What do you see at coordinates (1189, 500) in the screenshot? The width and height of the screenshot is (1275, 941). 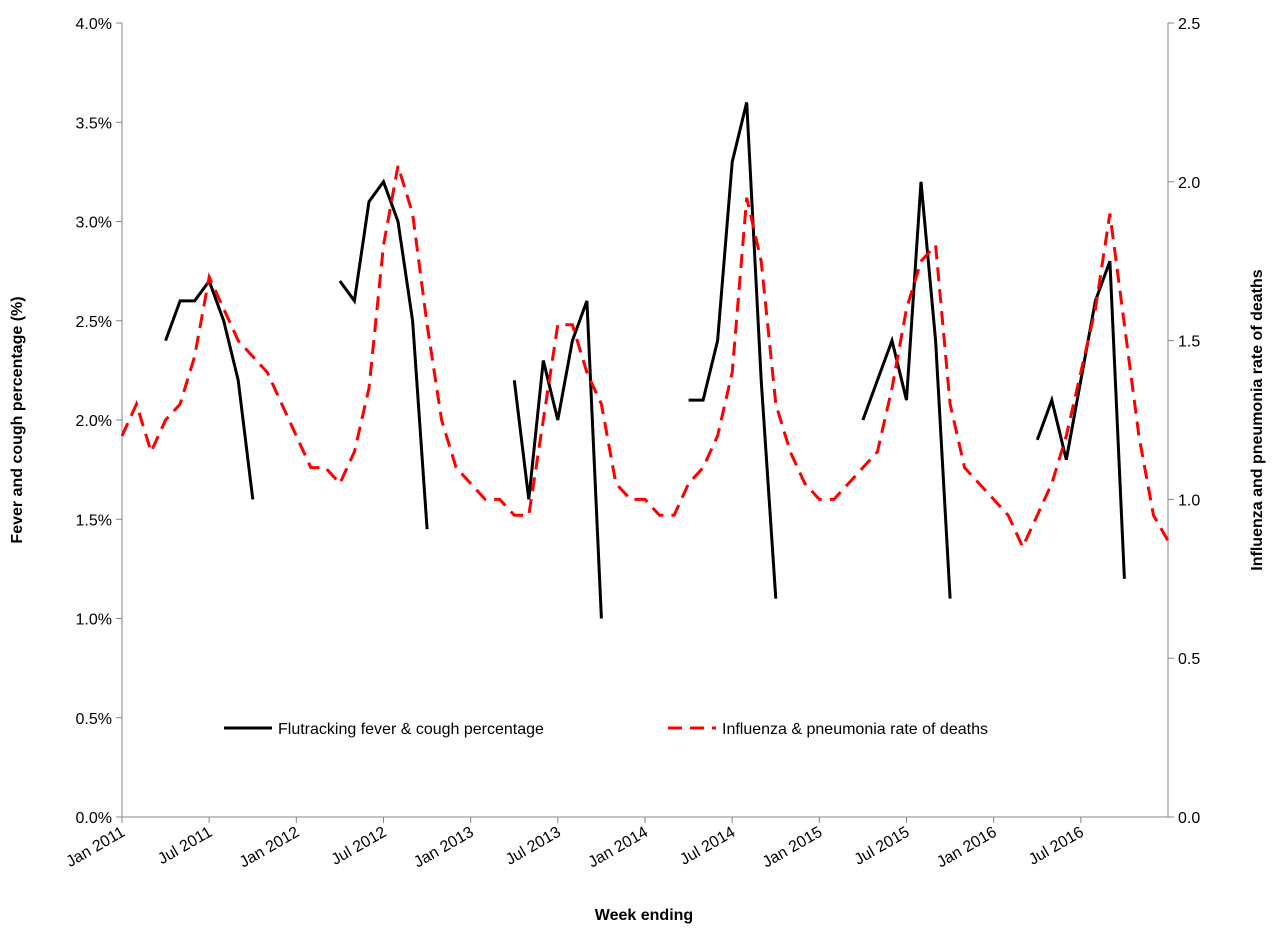 I see `y2-tick-label: 1.0` at bounding box center [1189, 500].